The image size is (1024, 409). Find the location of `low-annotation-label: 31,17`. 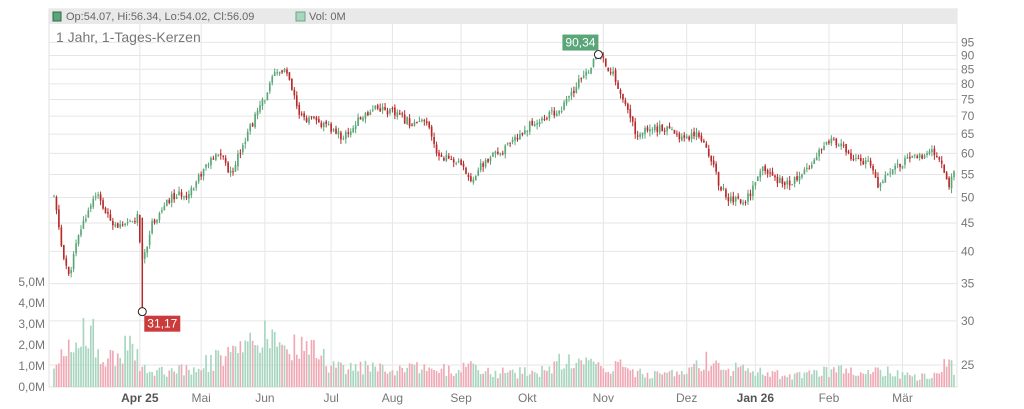

low-annotation-label: 31,17 is located at coordinates (162, 324).